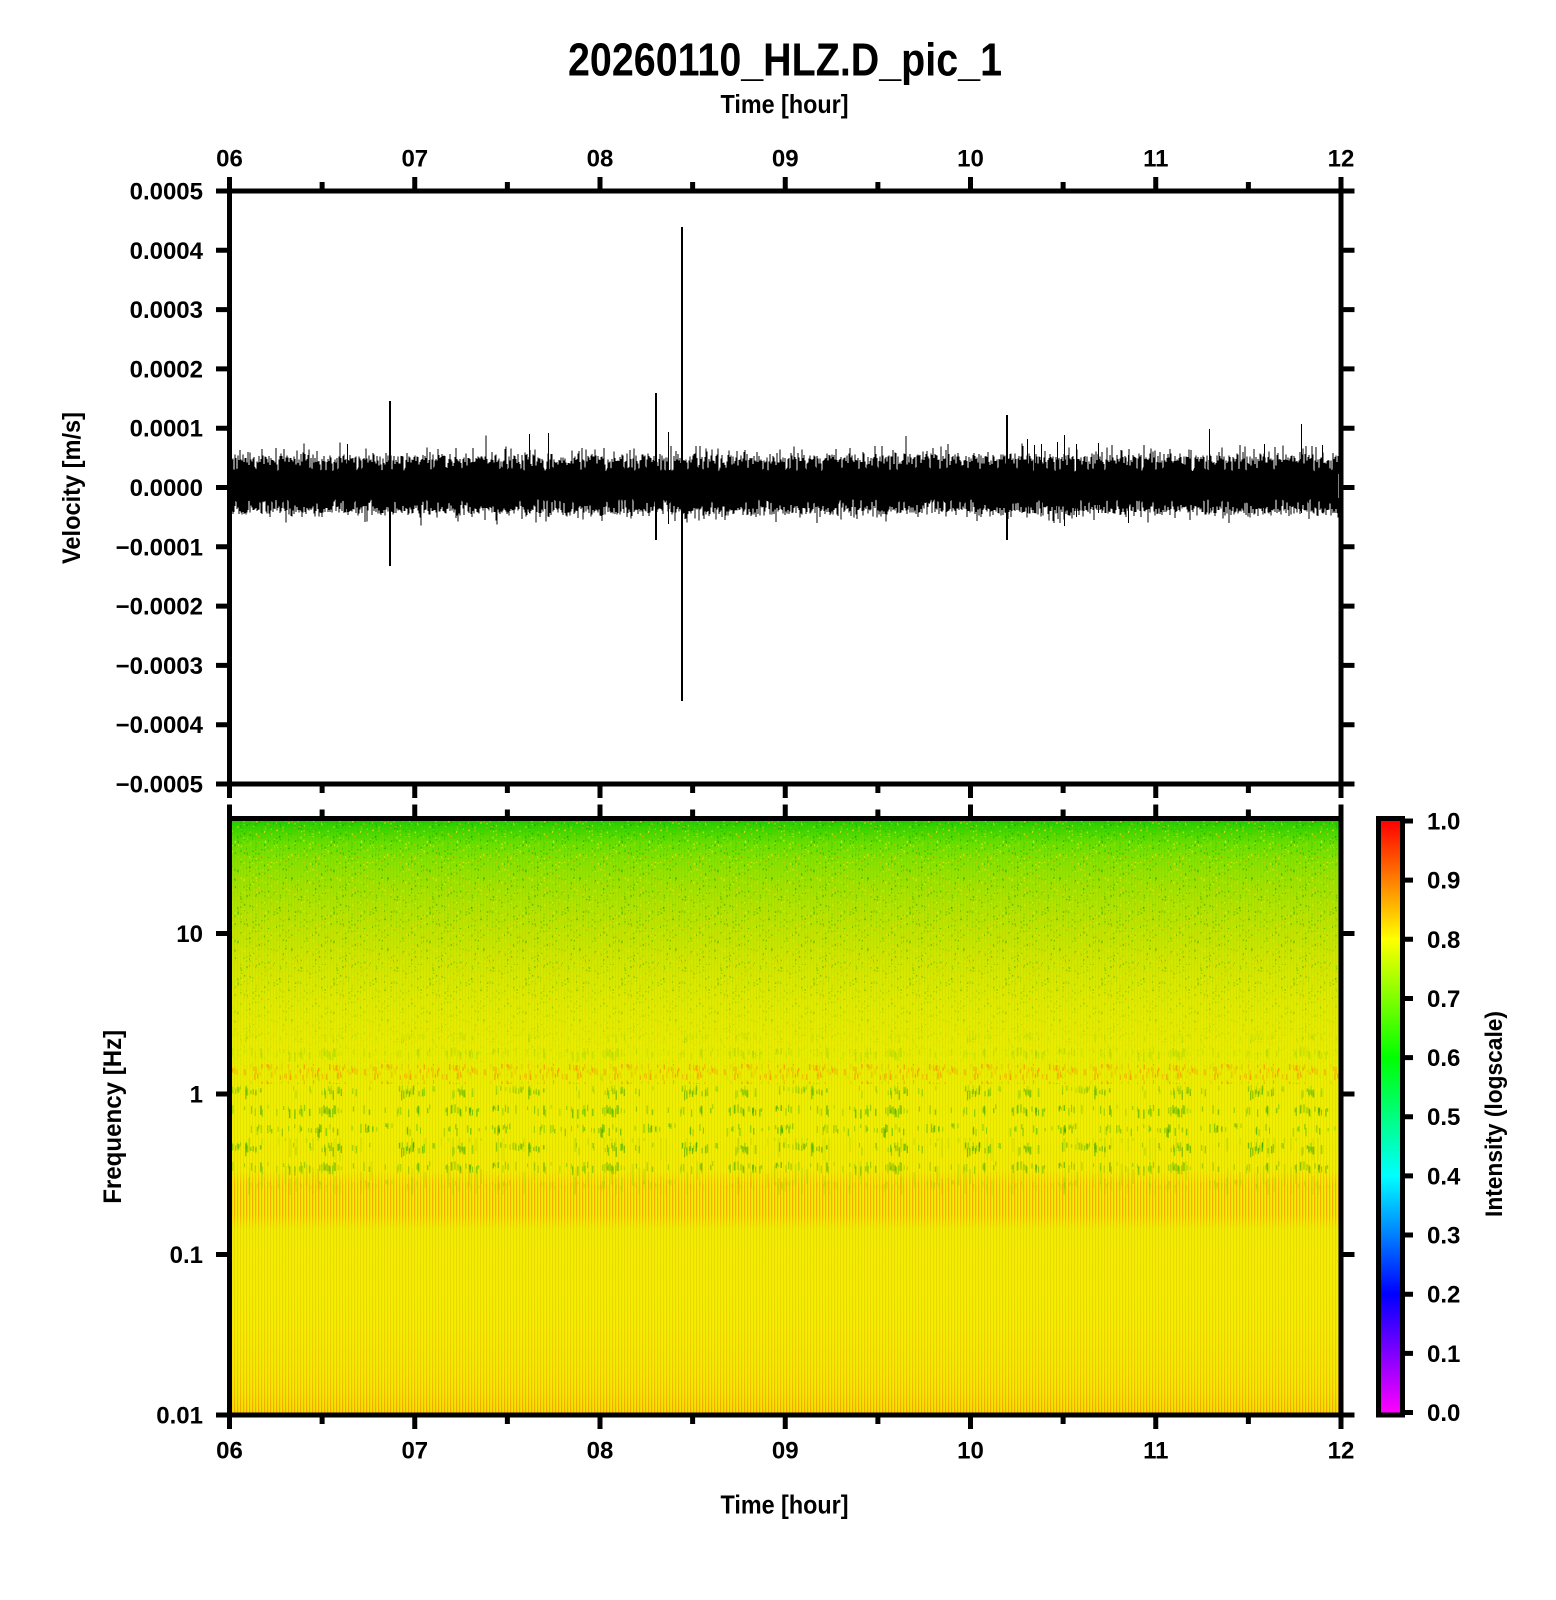 This screenshot has width=1556, height=1600. What do you see at coordinates (166, 310) in the screenshot?
I see `svg-text: 0.0003` at bounding box center [166, 310].